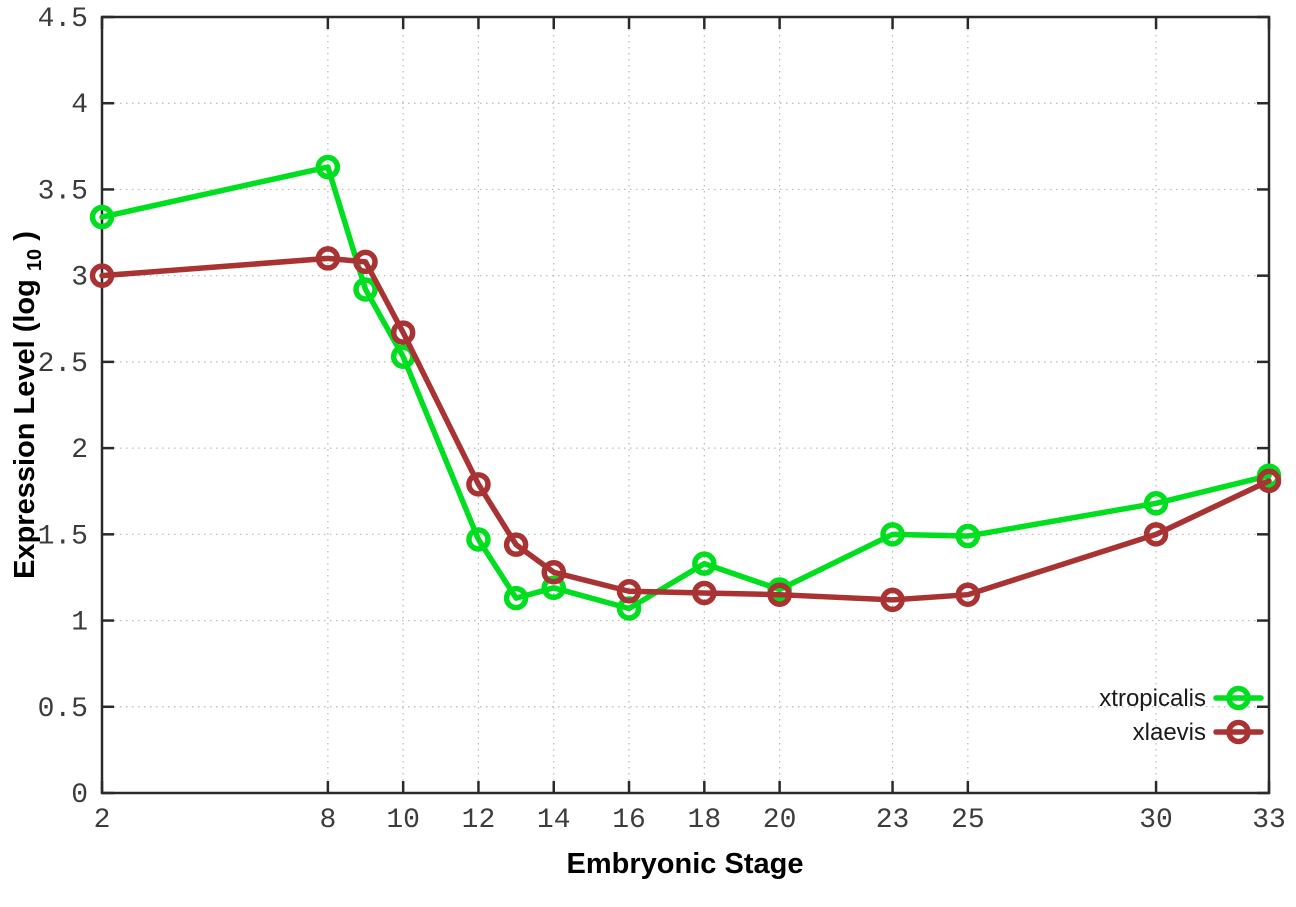 The image size is (1296, 907). What do you see at coordinates (1238, 732) in the screenshot?
I see `legend-marker-xlaevis` at bounding box center [1238, 732].